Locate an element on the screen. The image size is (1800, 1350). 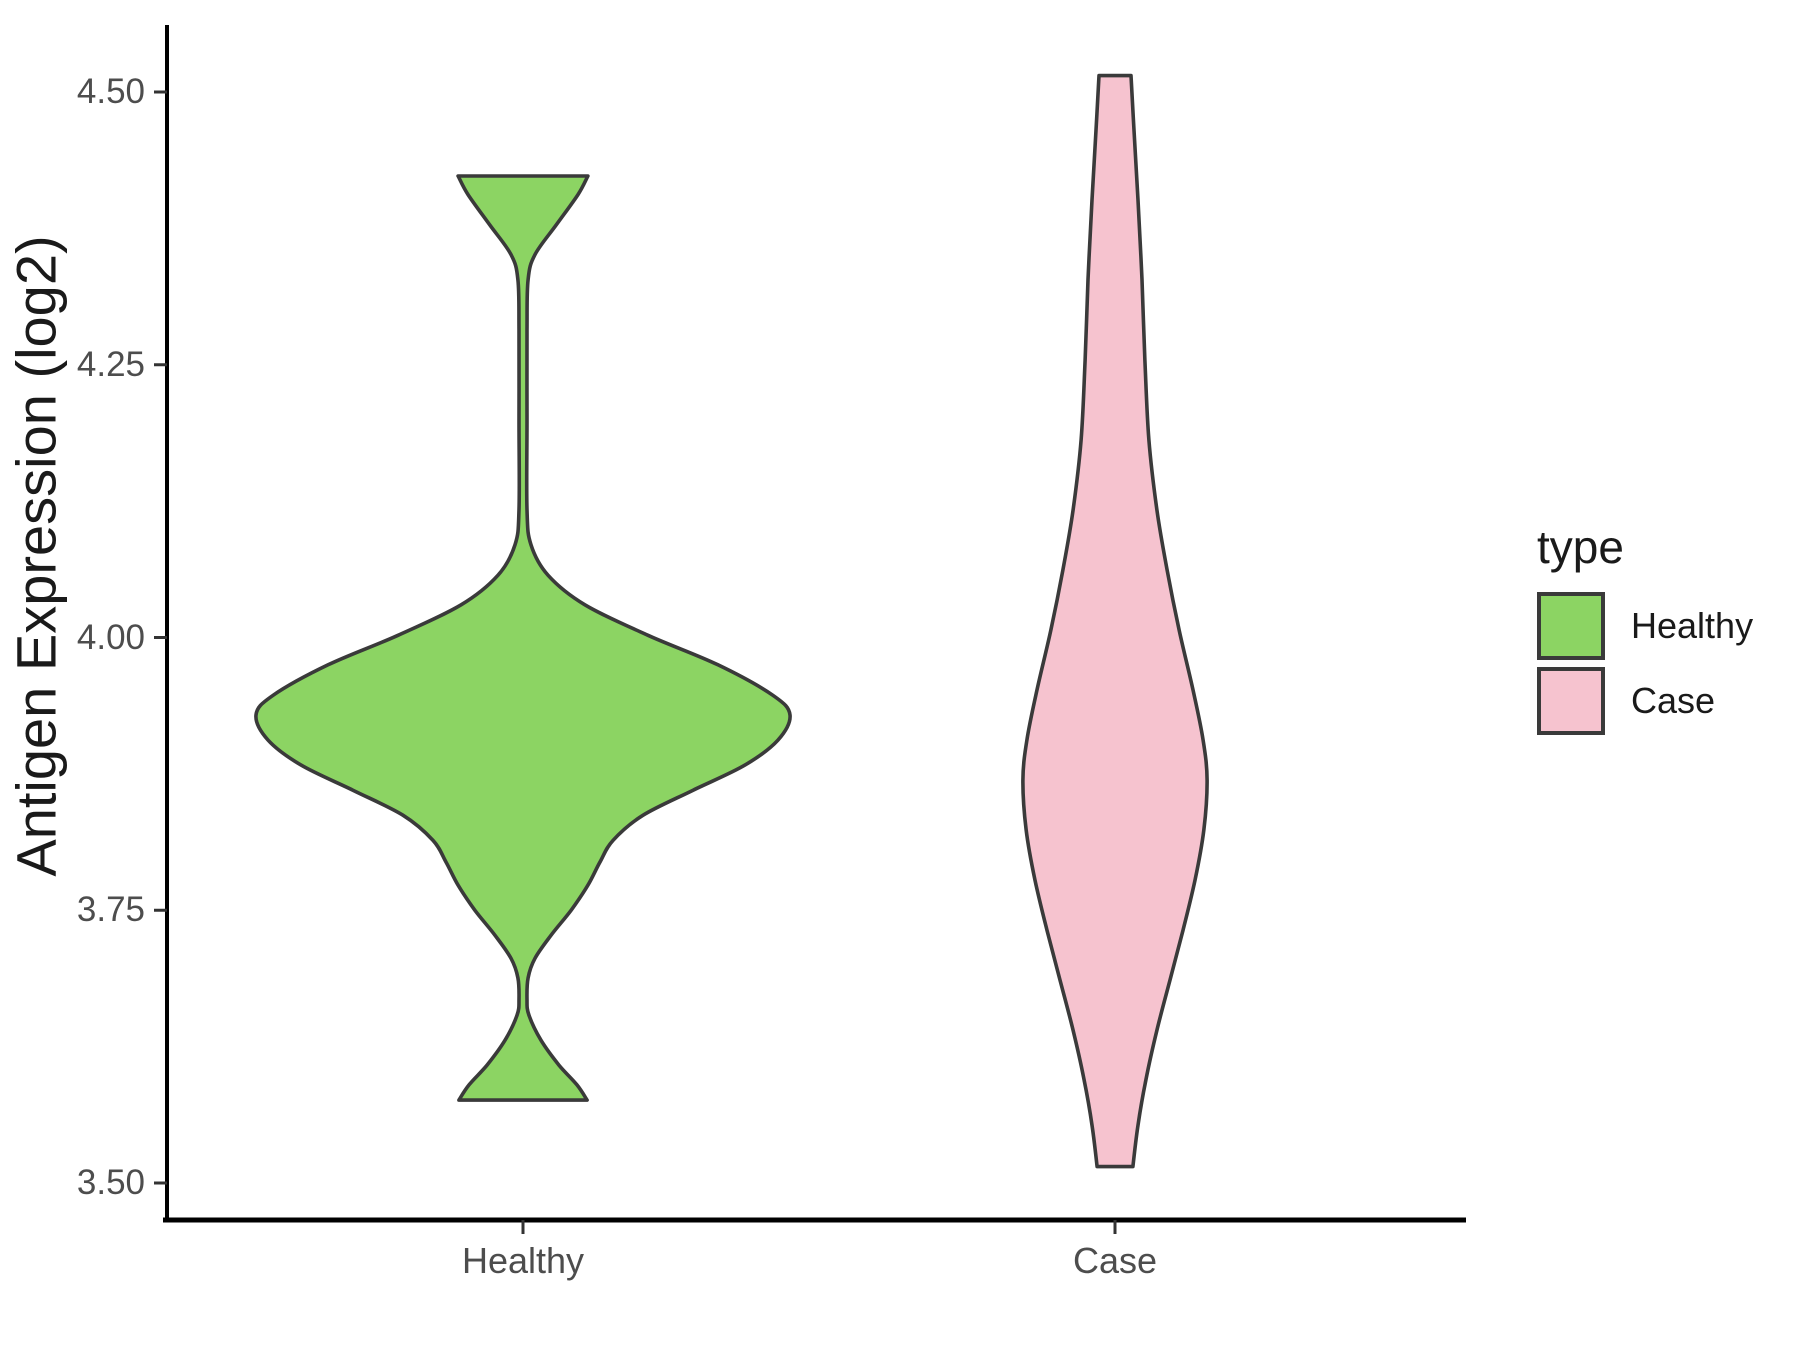
legend-label-case: Case is located at coordinates (1673, 700).